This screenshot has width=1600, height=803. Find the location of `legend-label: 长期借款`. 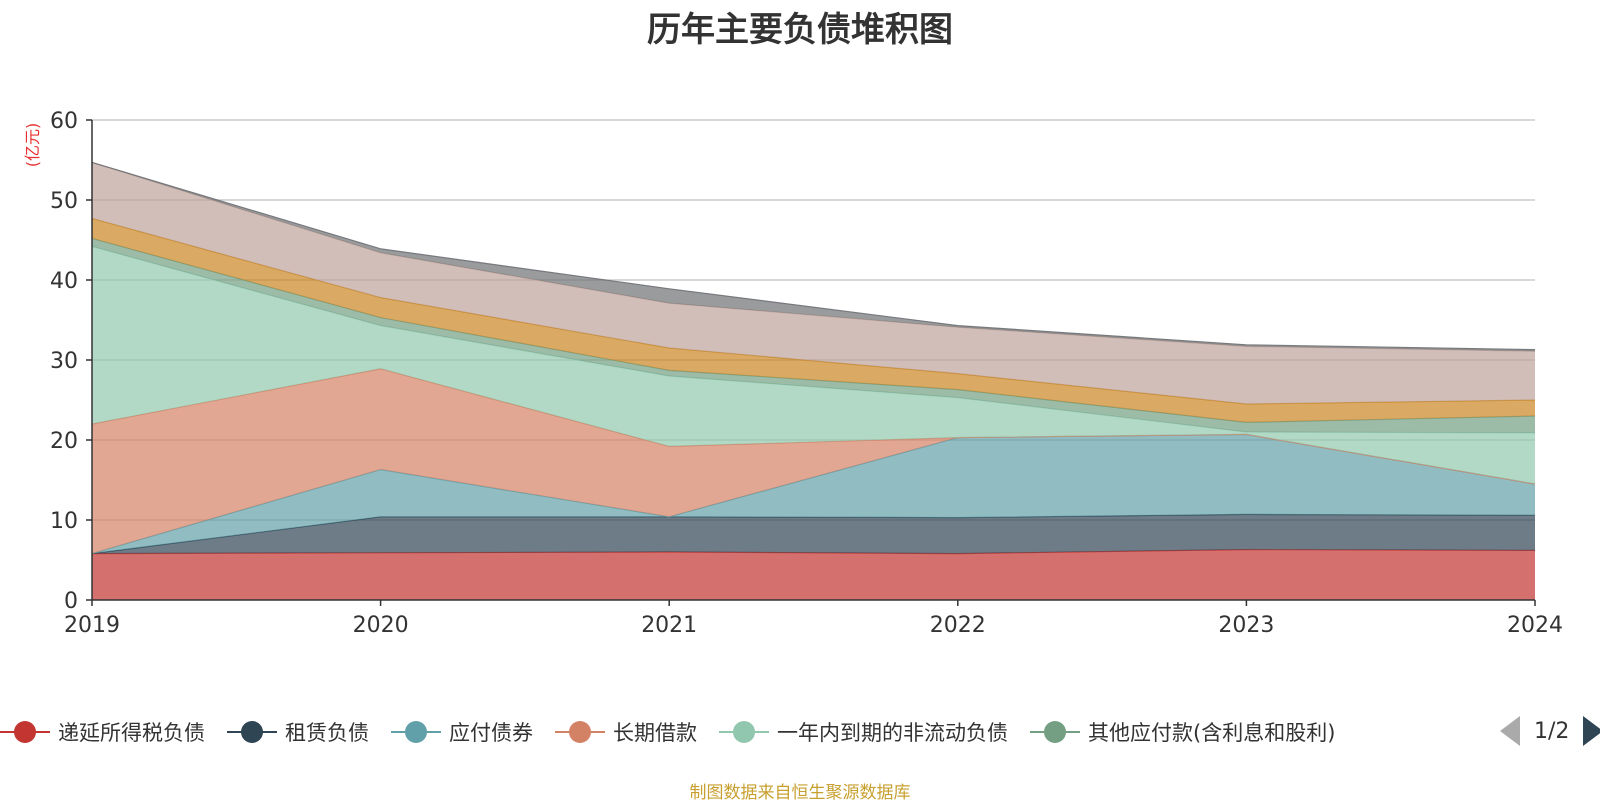

legend-label: 长期借款 is located at coordinates (655, 733).